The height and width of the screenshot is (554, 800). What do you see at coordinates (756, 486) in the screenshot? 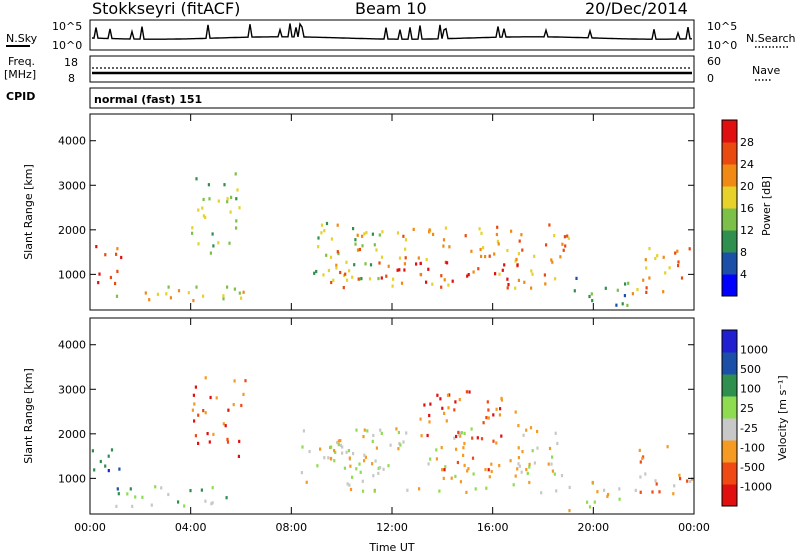
I see `colorbar-tick-label: -1000` at bounding box center [756, 486].